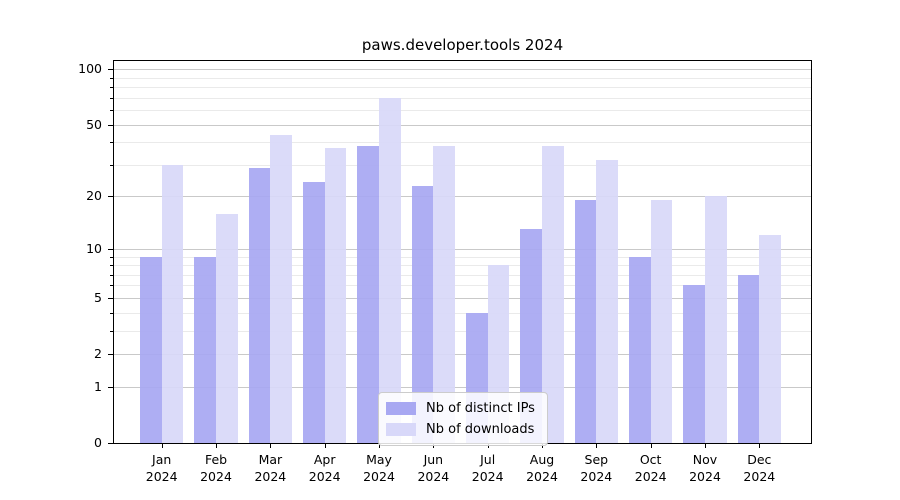 Image resolution: width=900 pixels, height=500 pixels. I want to click on bar-nb-of-downloads-oct, so click(661, 321).